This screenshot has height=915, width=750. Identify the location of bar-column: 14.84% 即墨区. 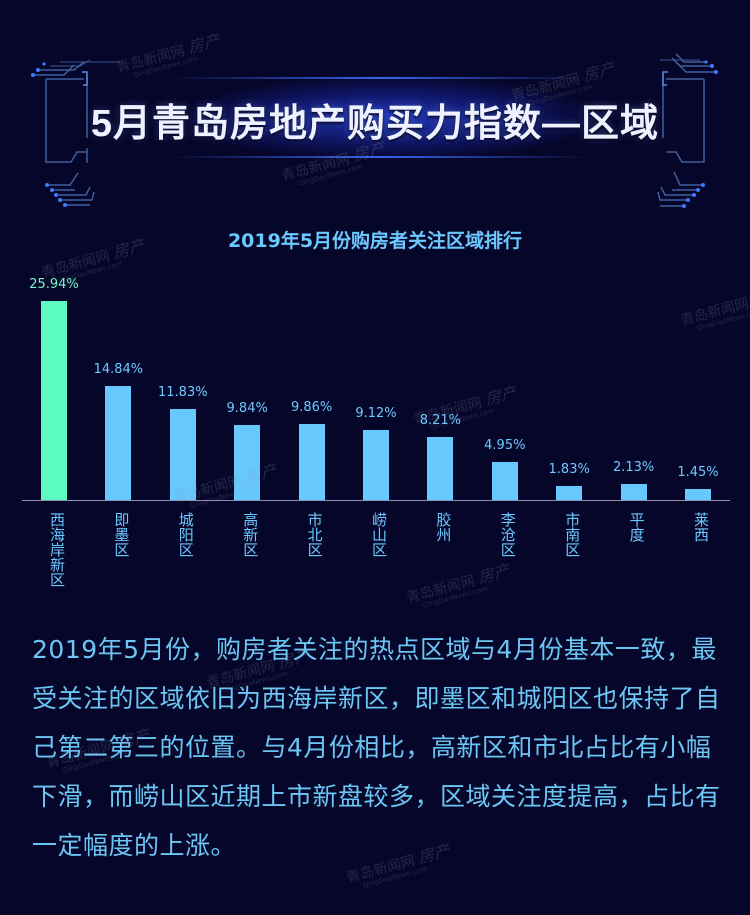
(118, 300).